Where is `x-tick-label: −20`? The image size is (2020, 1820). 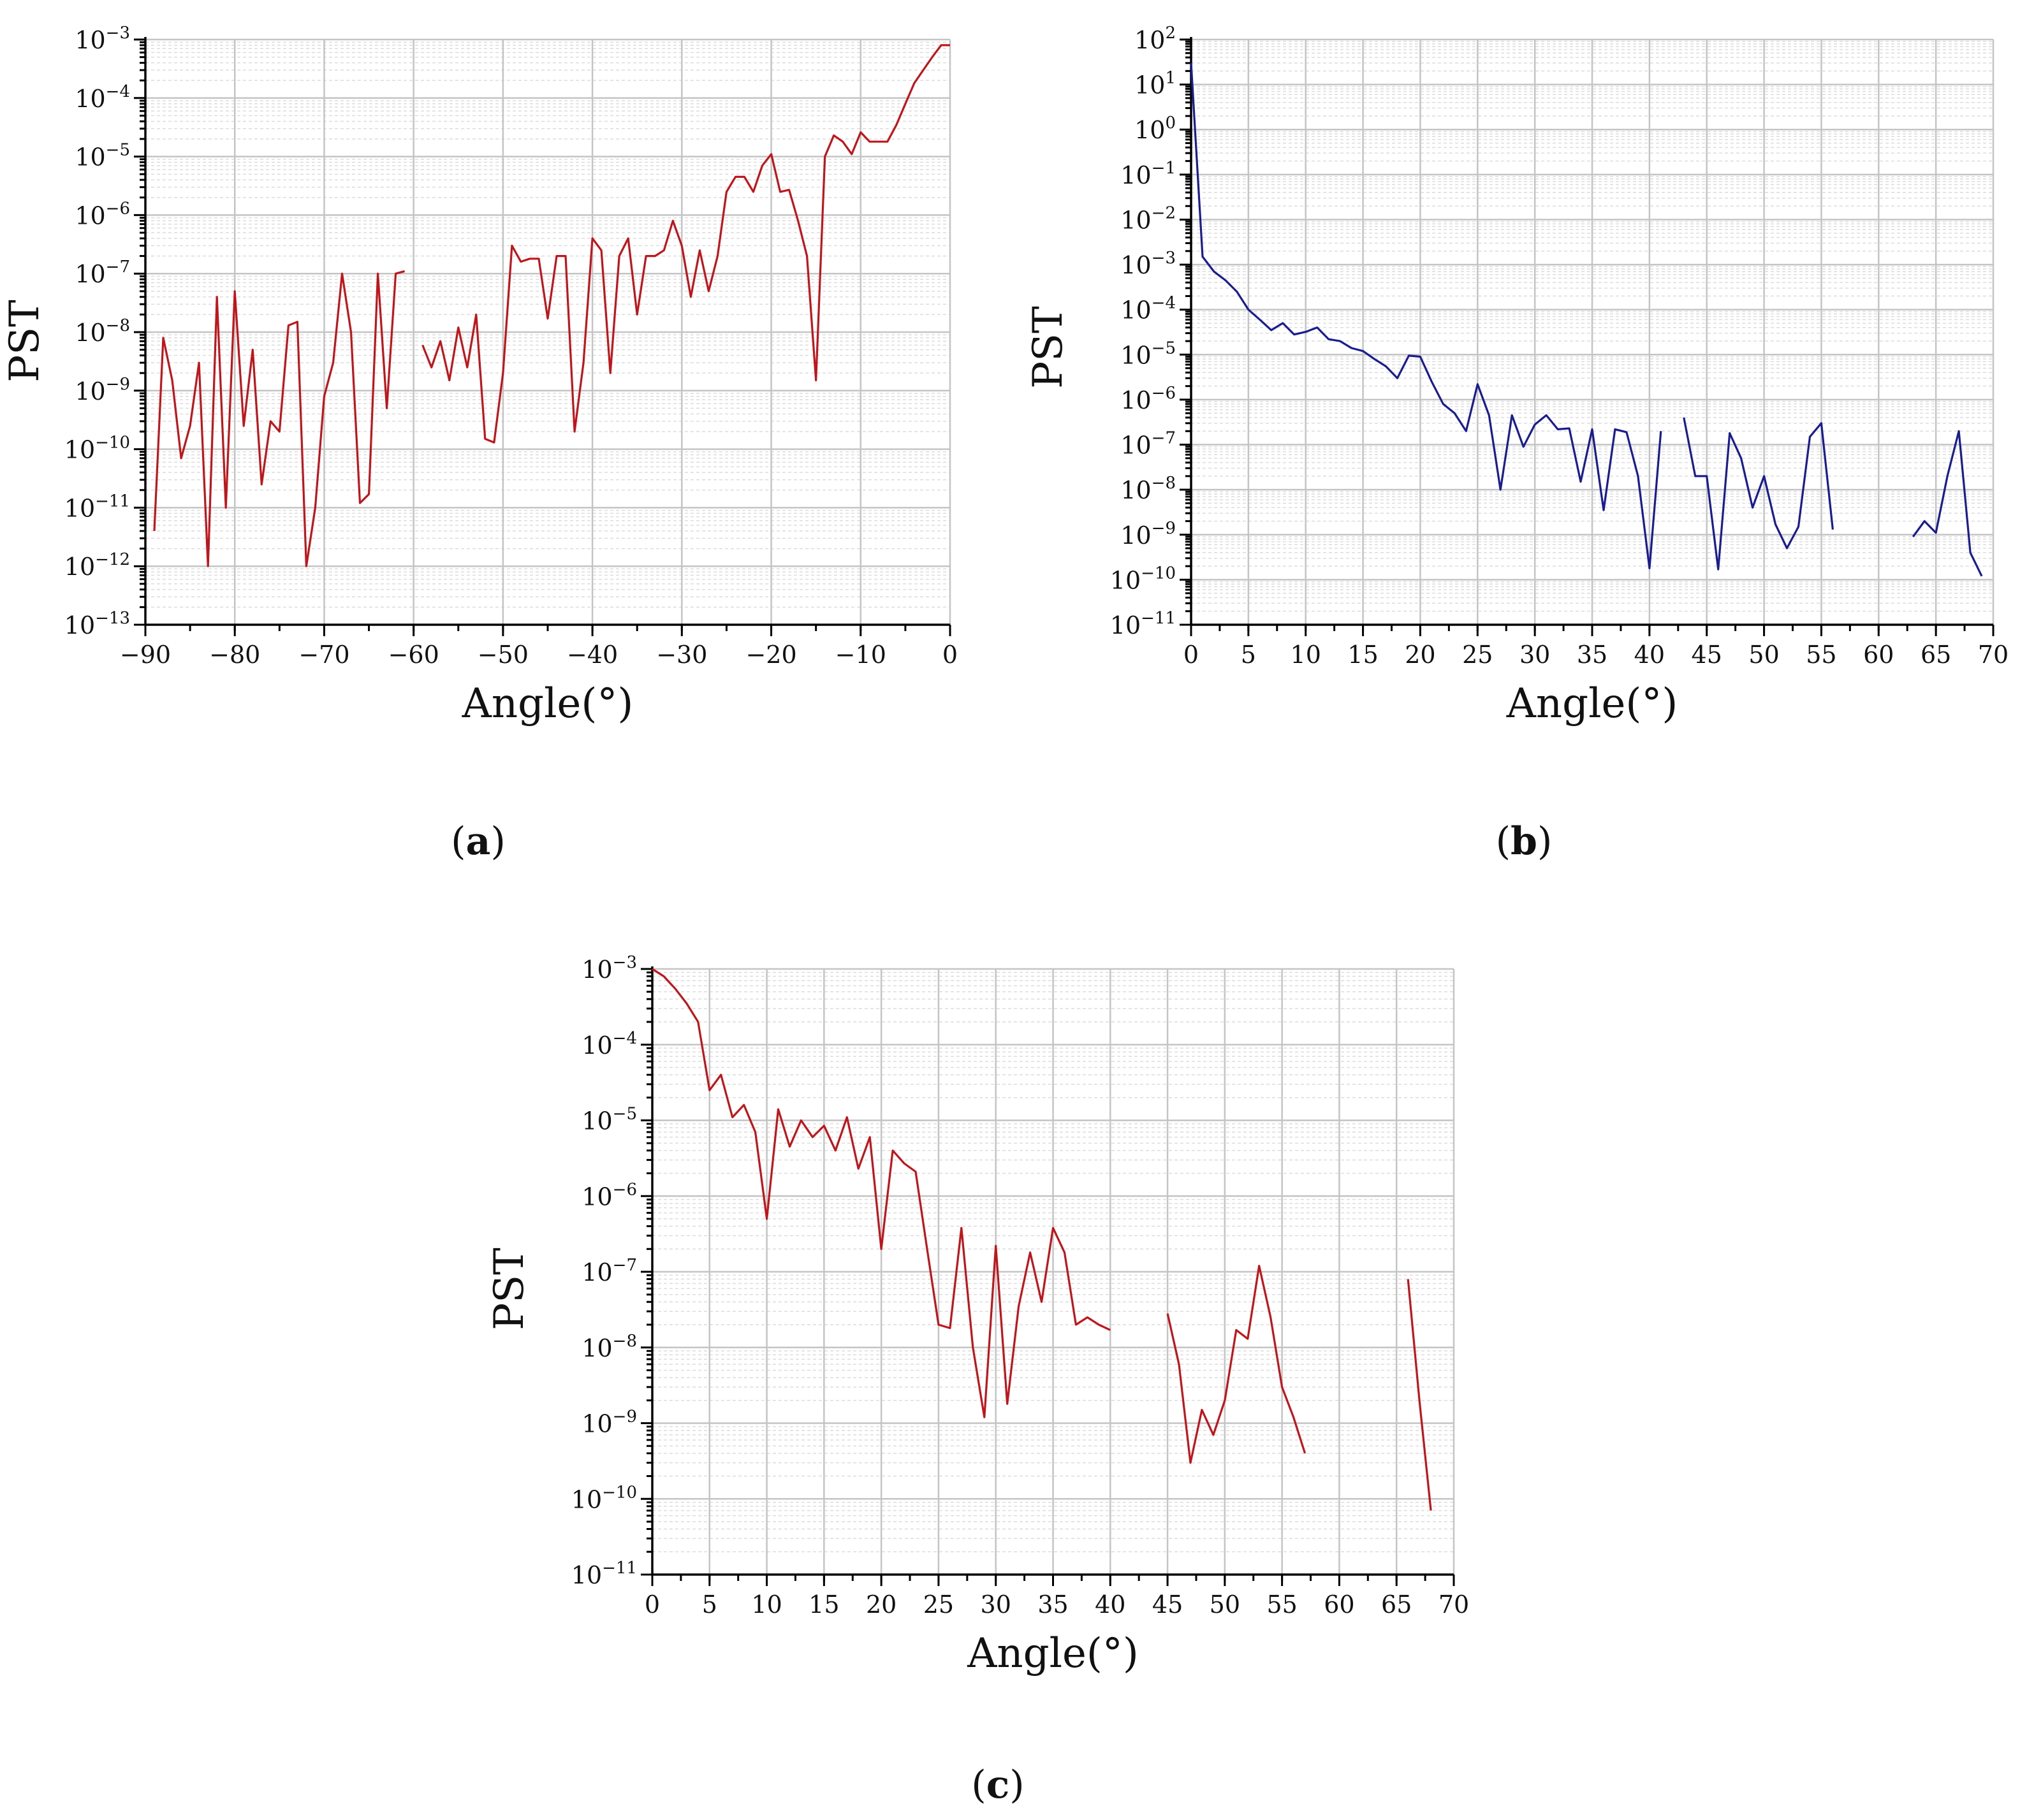
x-tick-label: −20 is located at coordinates (770, 655).